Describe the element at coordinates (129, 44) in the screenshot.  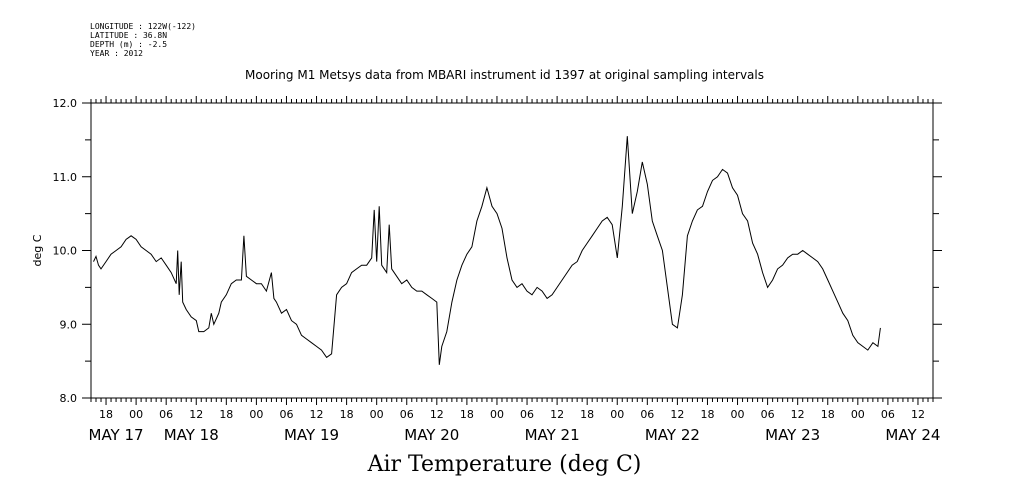
I see `depth-label: DEPTH (m) : -2.5` at that location.